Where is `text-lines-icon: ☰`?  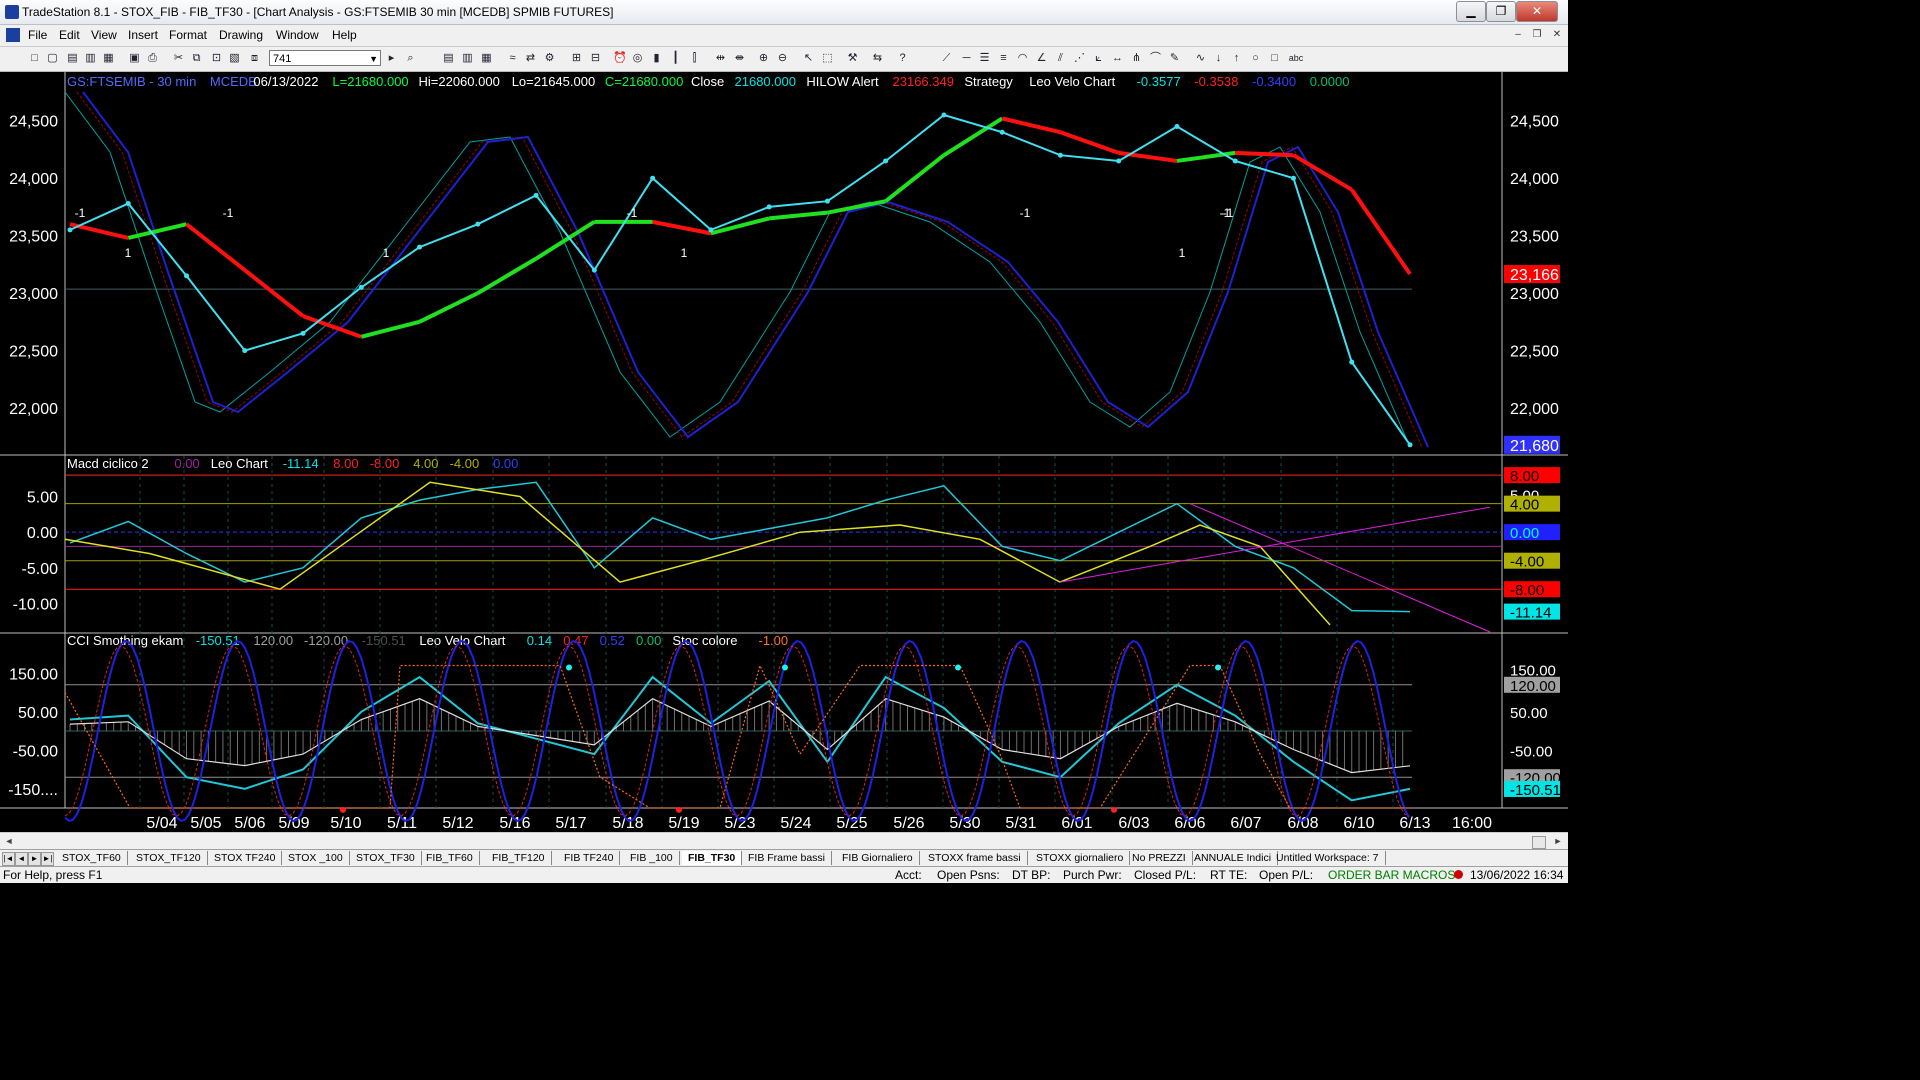 text-lines-icon: ☰ is located at coordinates (984, 58).